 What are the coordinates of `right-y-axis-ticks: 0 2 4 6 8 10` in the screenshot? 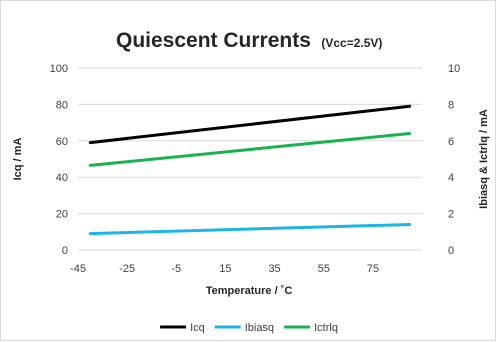 It's located at (454, 160).